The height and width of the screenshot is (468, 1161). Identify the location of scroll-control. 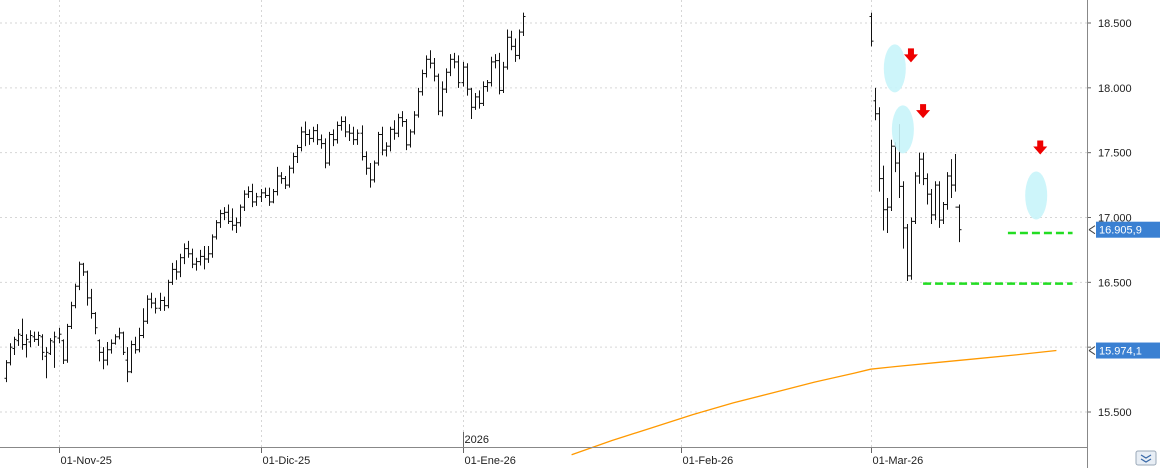
(1146, 458).